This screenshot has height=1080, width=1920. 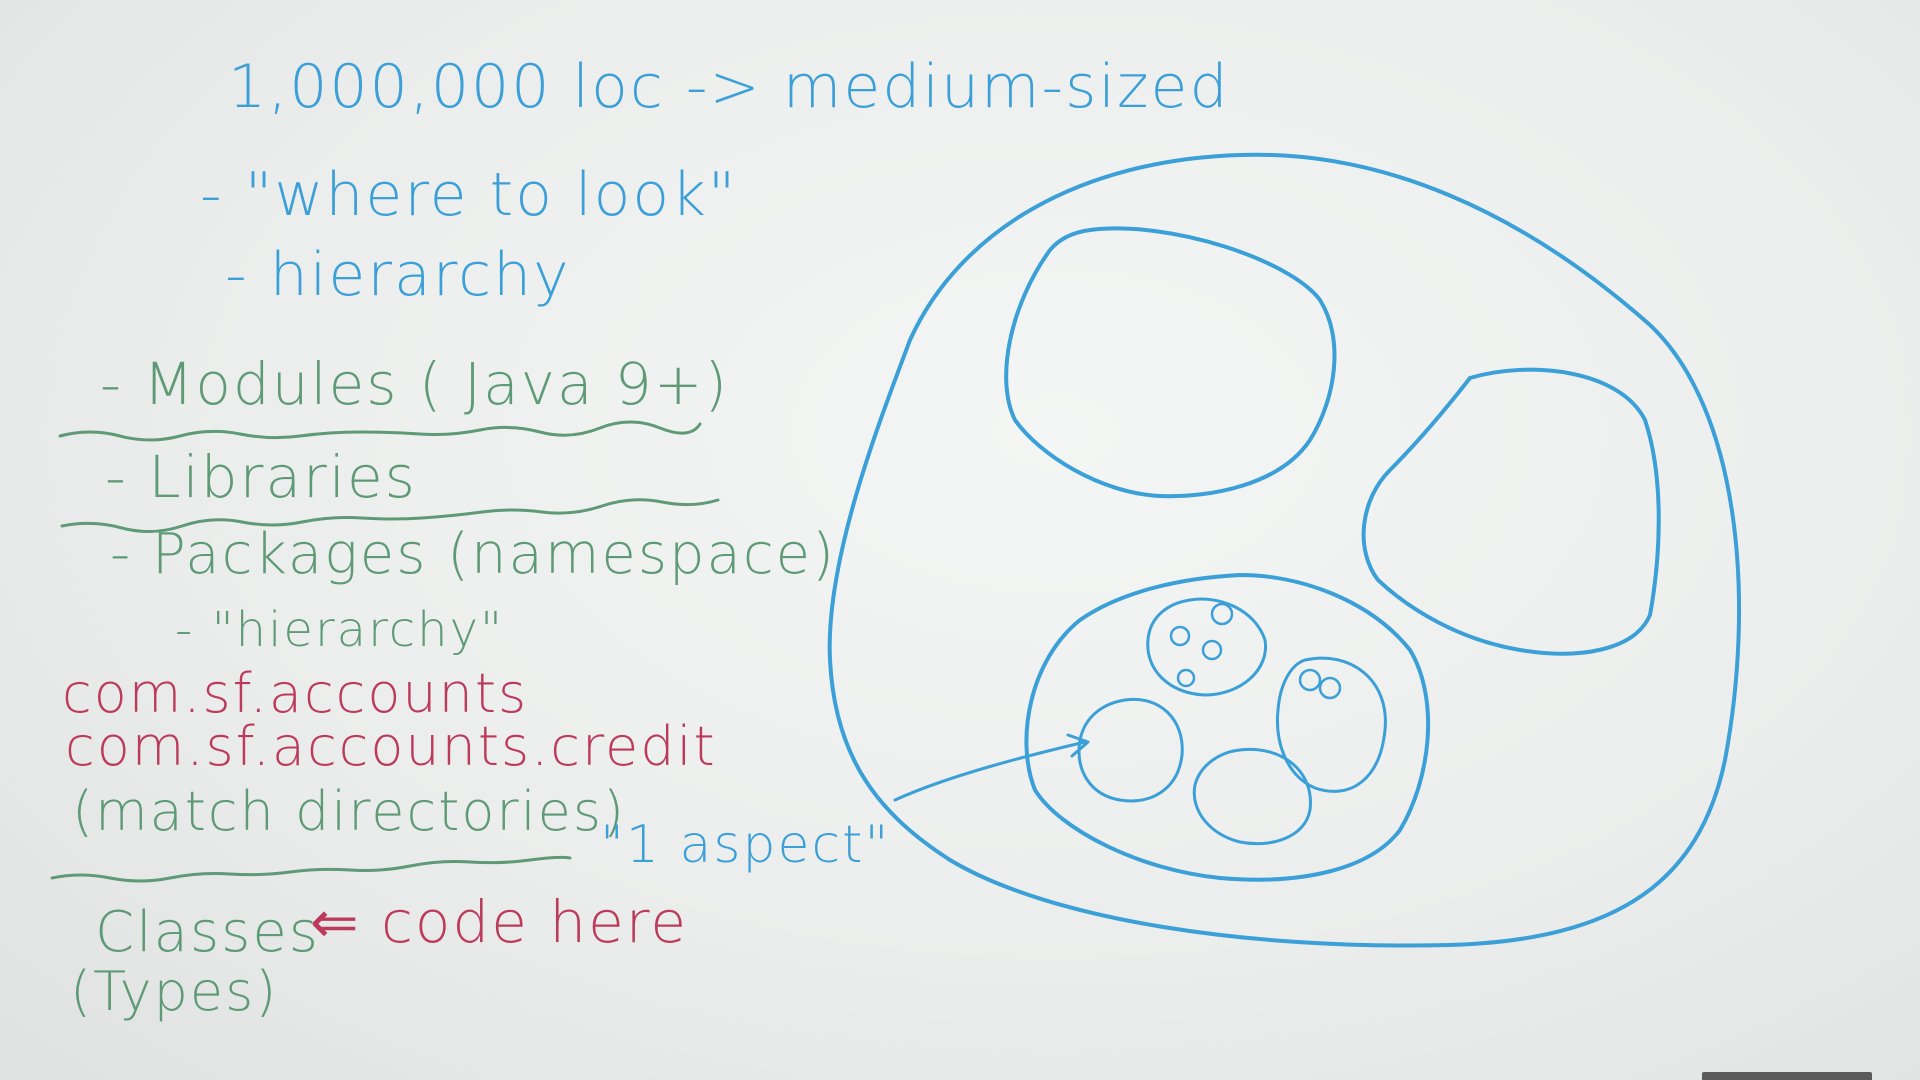 I want to click on inner-blob-packages, so click(x=1227, y=727).